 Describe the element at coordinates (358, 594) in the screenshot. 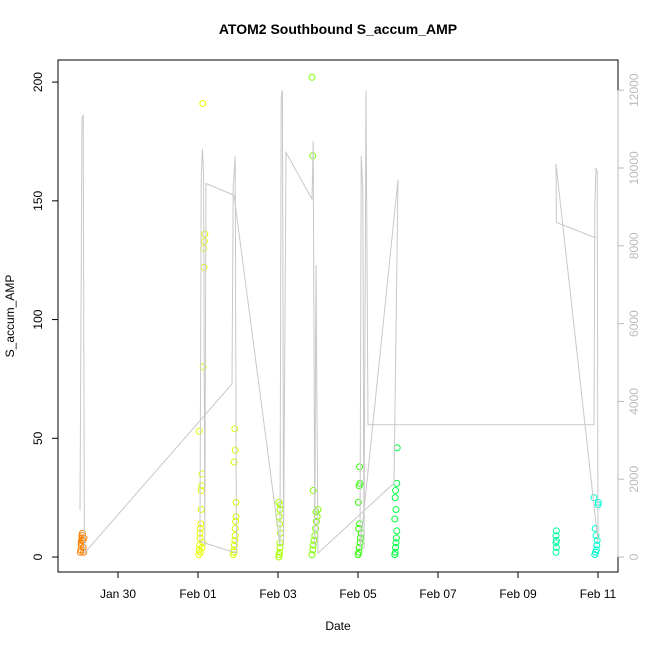

I see `x-tick-label: Feb 05` at that location.